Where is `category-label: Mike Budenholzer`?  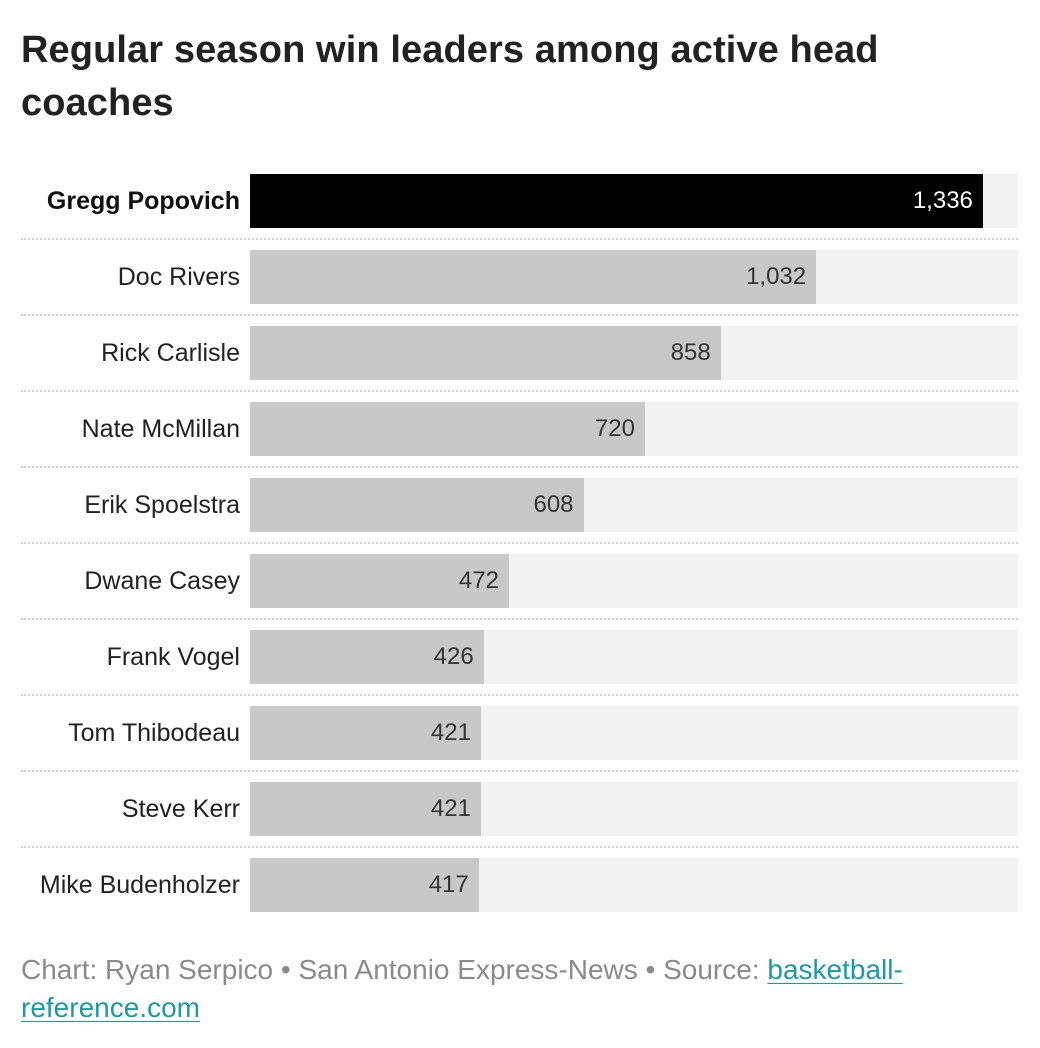
category-label: Mike Budenholzer is located at coordinates (139, 885).